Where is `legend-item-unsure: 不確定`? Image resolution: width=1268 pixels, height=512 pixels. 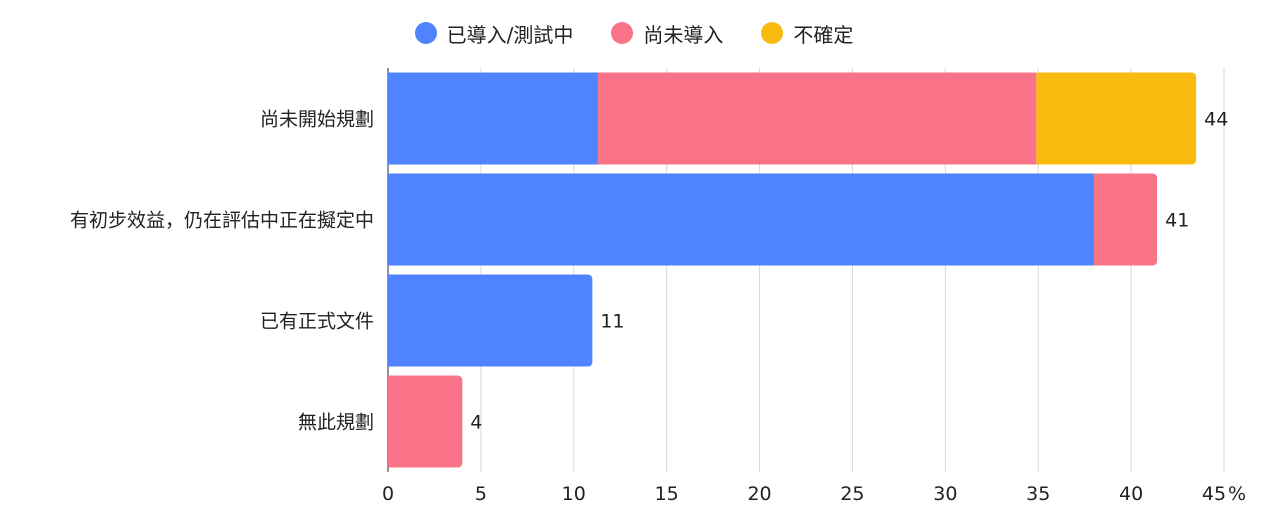
legend-item-unsure: 不確定 is located at coordinates (807, 33).